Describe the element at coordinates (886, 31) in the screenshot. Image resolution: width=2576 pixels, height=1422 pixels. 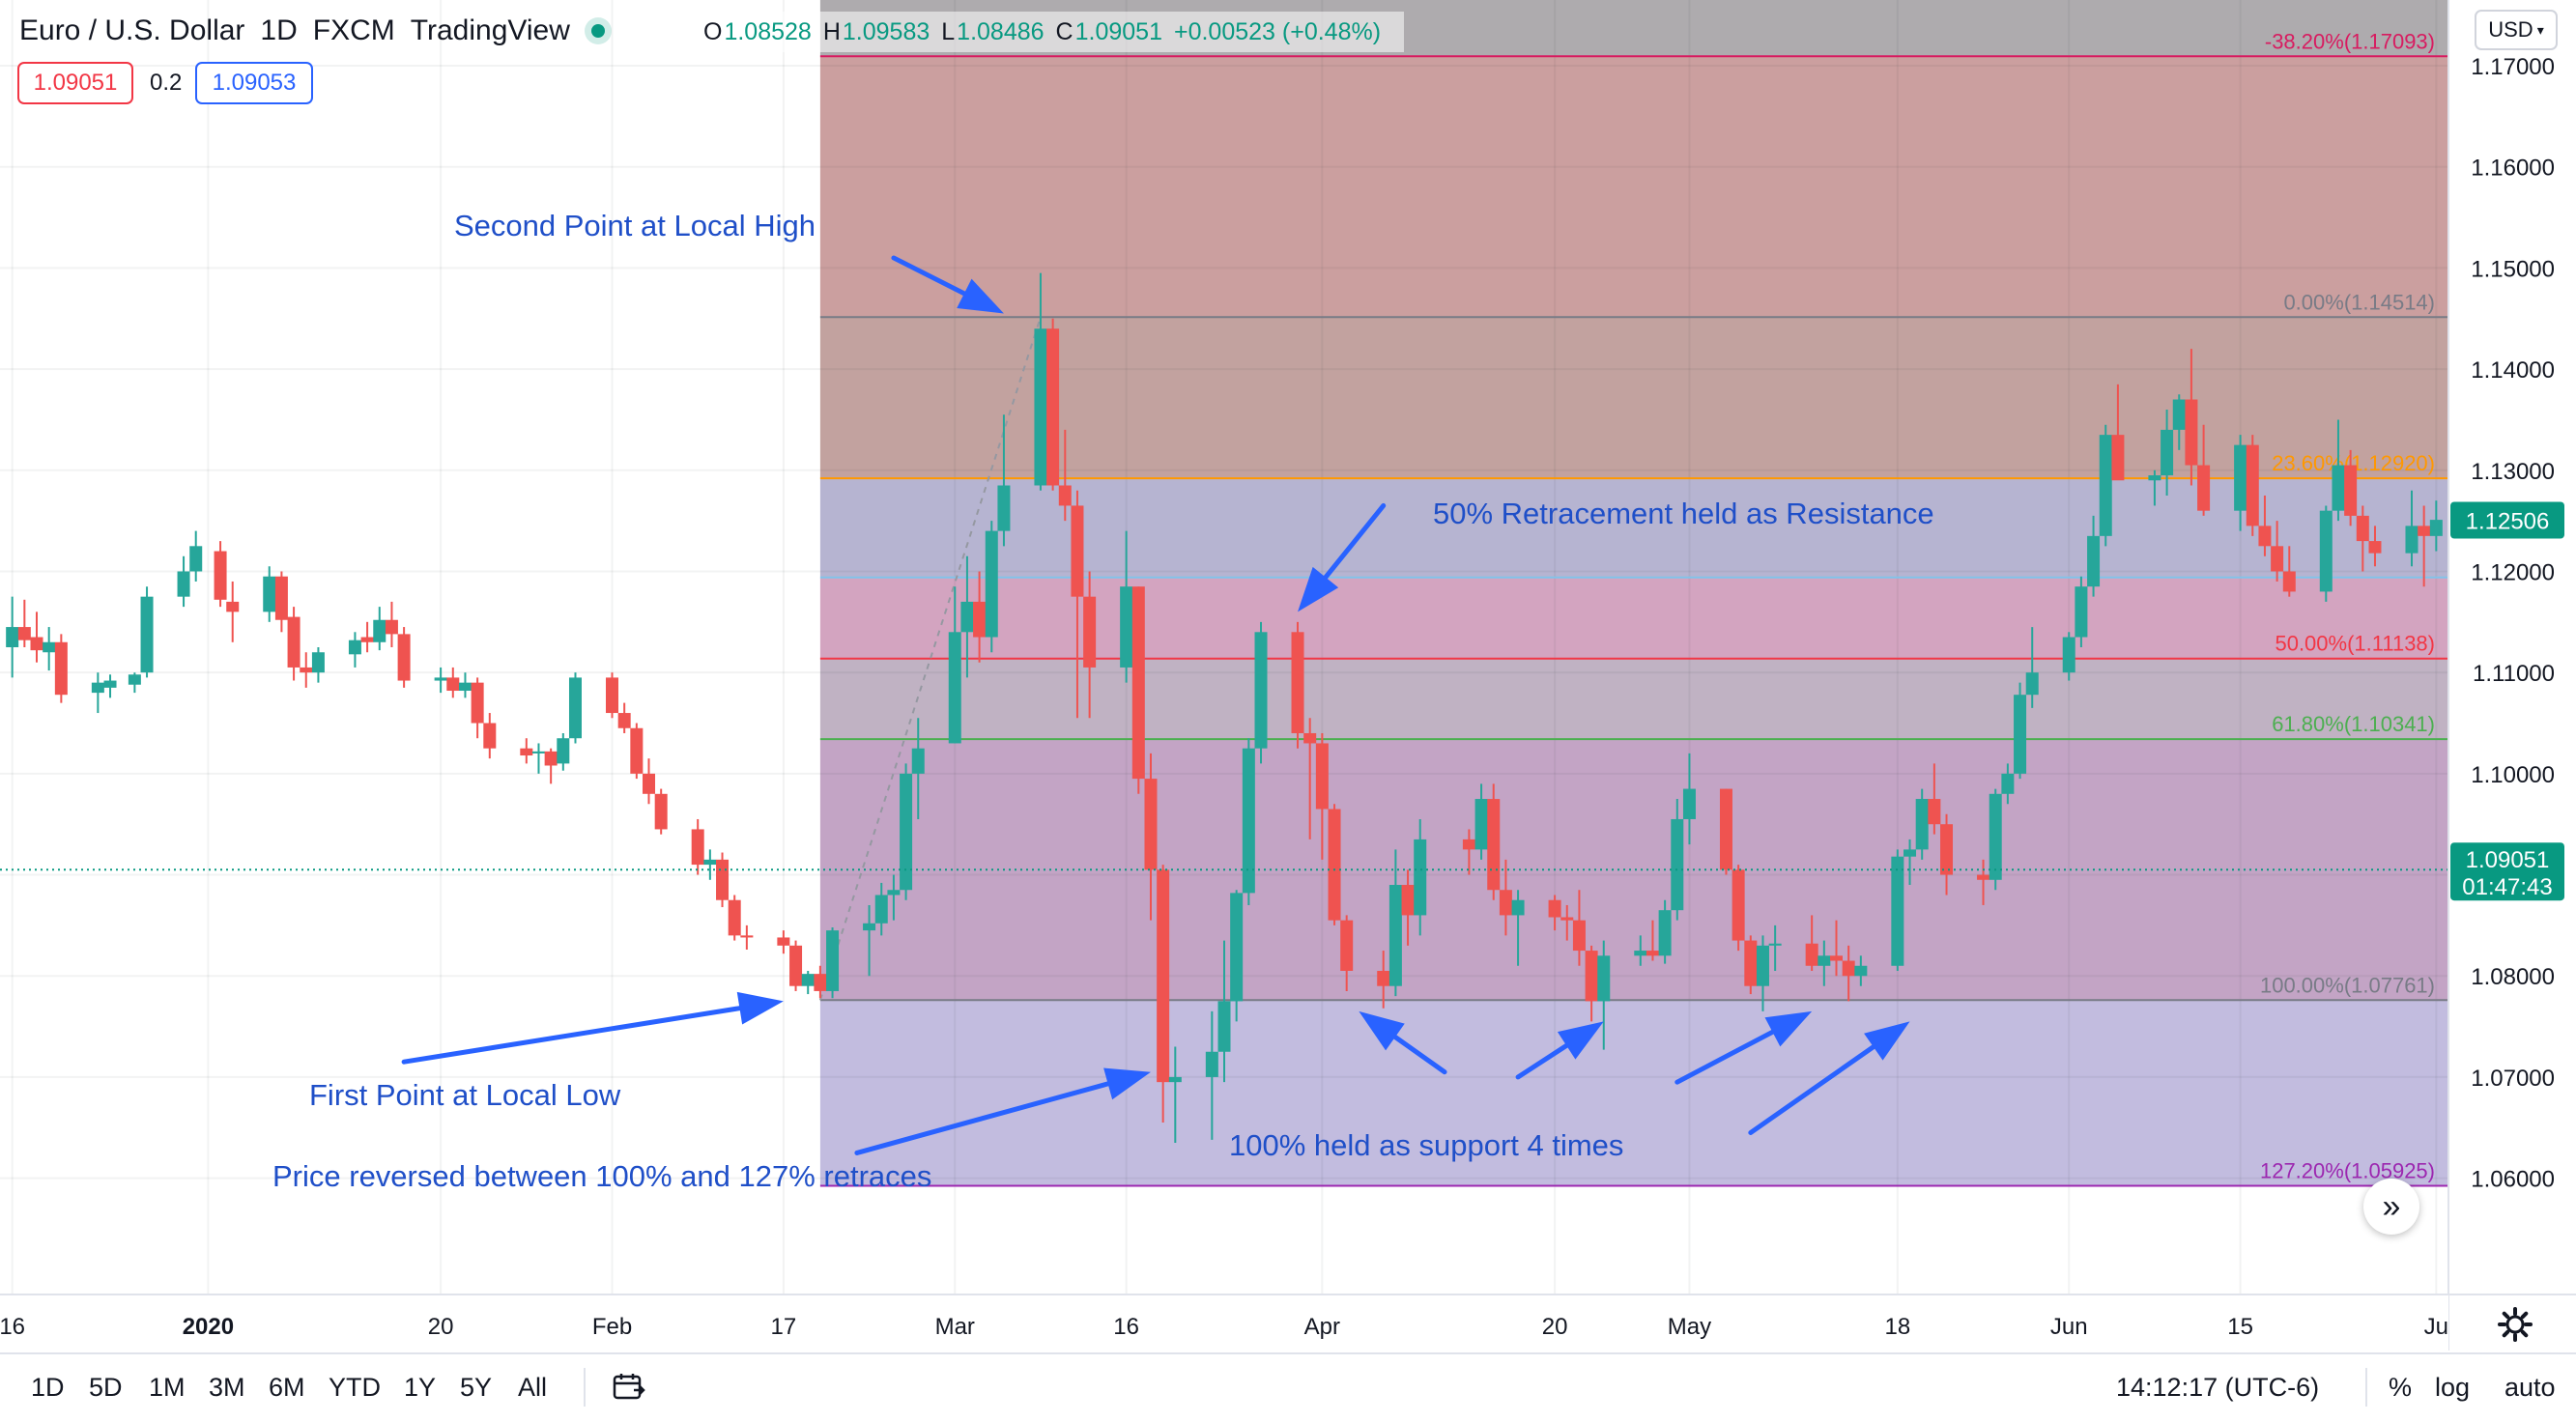
I see `high-value: 1.09583` at that location.